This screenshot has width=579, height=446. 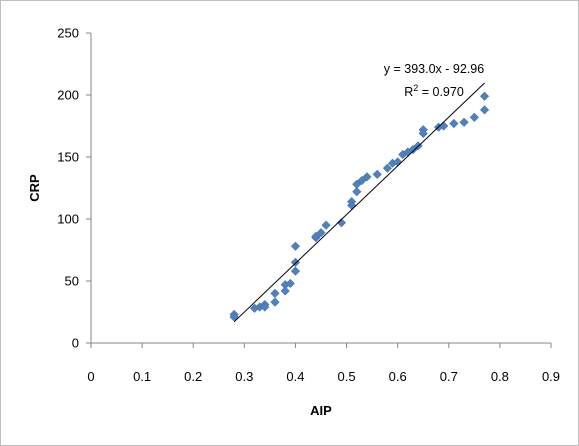 I want to click on r-squared-prefix: R, so click(x=408, y=92).